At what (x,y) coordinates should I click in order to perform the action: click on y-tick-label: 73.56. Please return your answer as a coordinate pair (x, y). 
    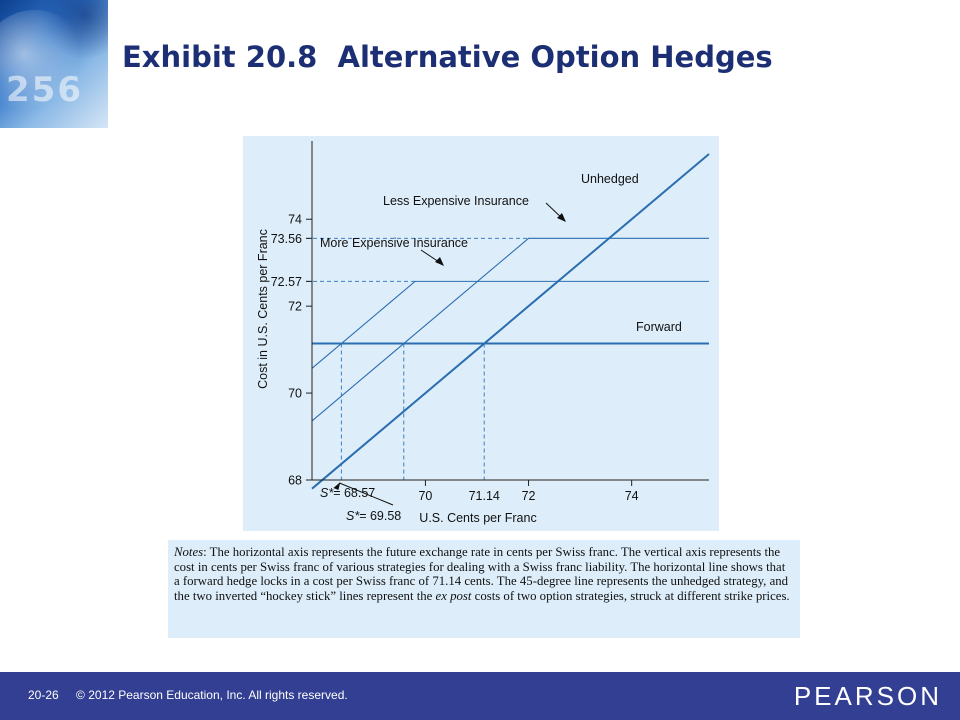
    Looking at the image, I should click on (286, 239).